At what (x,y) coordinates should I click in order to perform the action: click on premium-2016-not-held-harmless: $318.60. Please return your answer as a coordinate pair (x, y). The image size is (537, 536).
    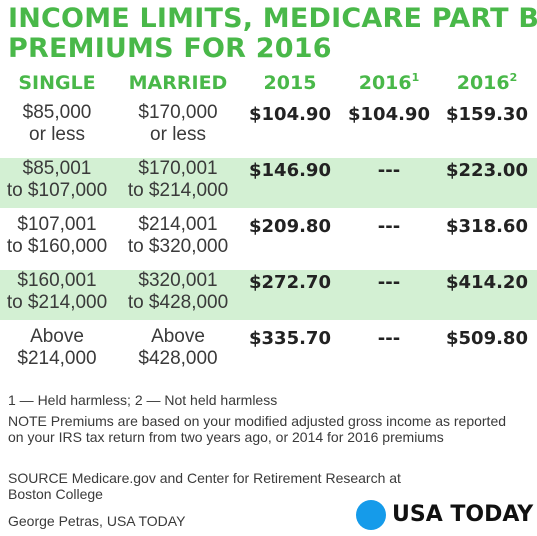
    Looking at the image, I should click on (487, 226).